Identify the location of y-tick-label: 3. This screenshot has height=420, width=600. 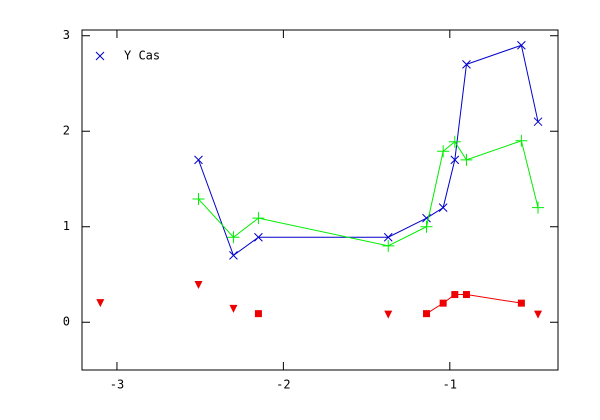
(66, 35).